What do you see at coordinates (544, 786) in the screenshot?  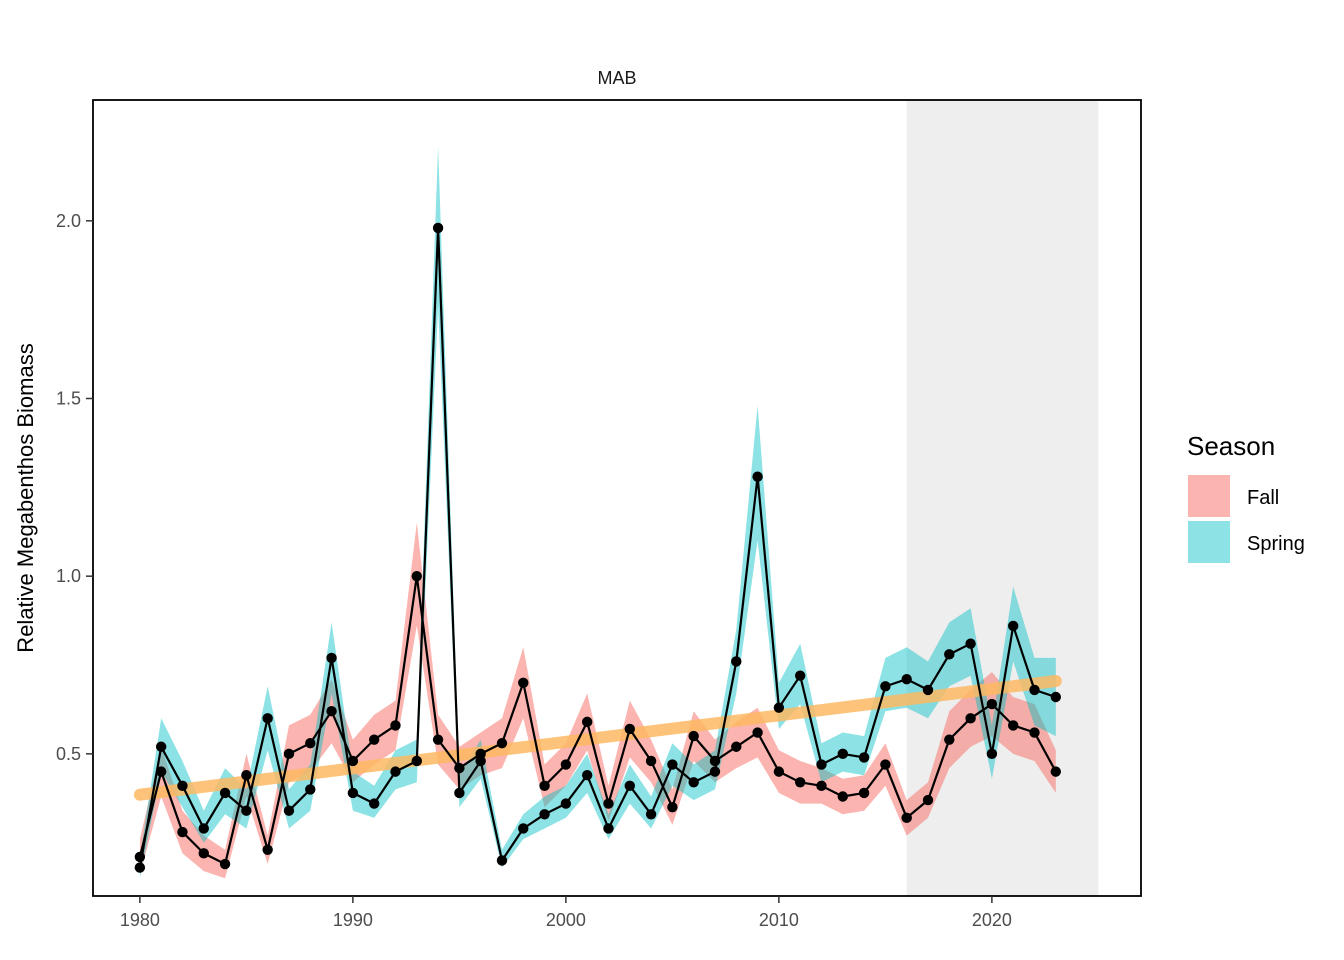 I see `point-fall-1999` at bounding box center [544, 786].